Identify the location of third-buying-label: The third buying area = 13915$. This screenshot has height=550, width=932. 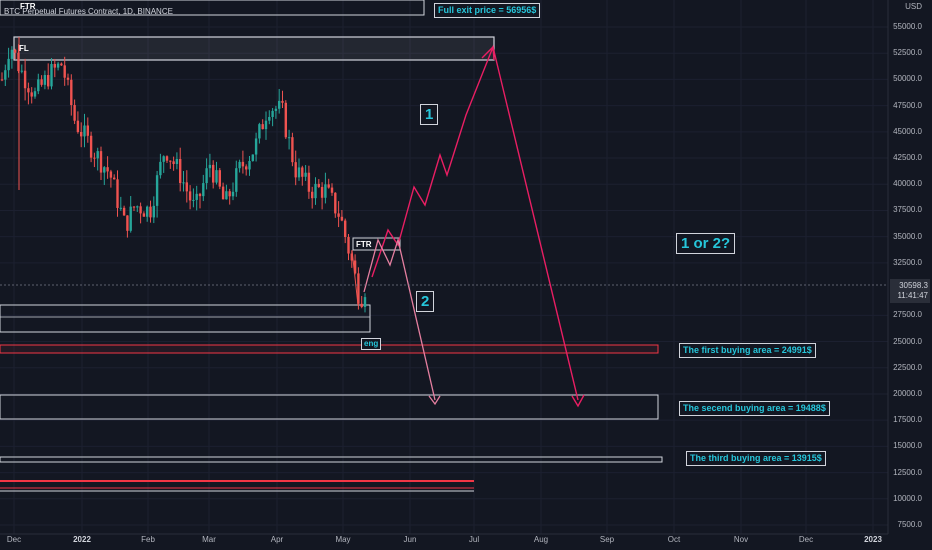
(756, 458).